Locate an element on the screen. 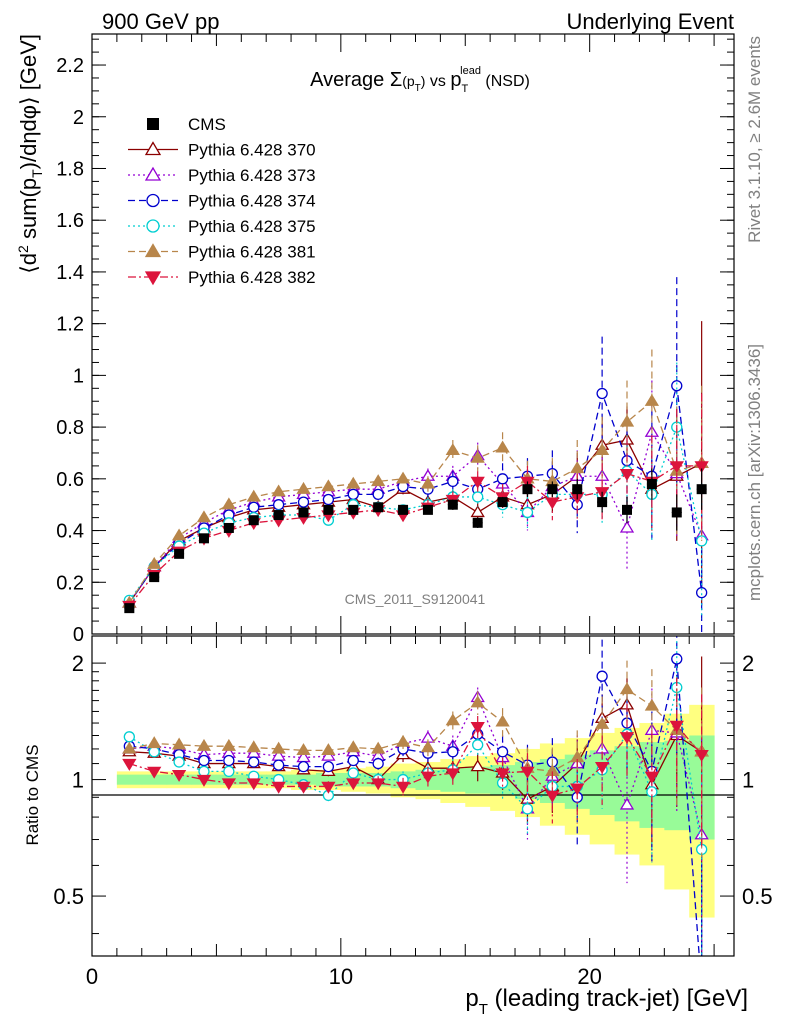 The image size is (786, 1024). legend-label-p381: Pythia 6.428 381 is located at coordinates (252, 252).